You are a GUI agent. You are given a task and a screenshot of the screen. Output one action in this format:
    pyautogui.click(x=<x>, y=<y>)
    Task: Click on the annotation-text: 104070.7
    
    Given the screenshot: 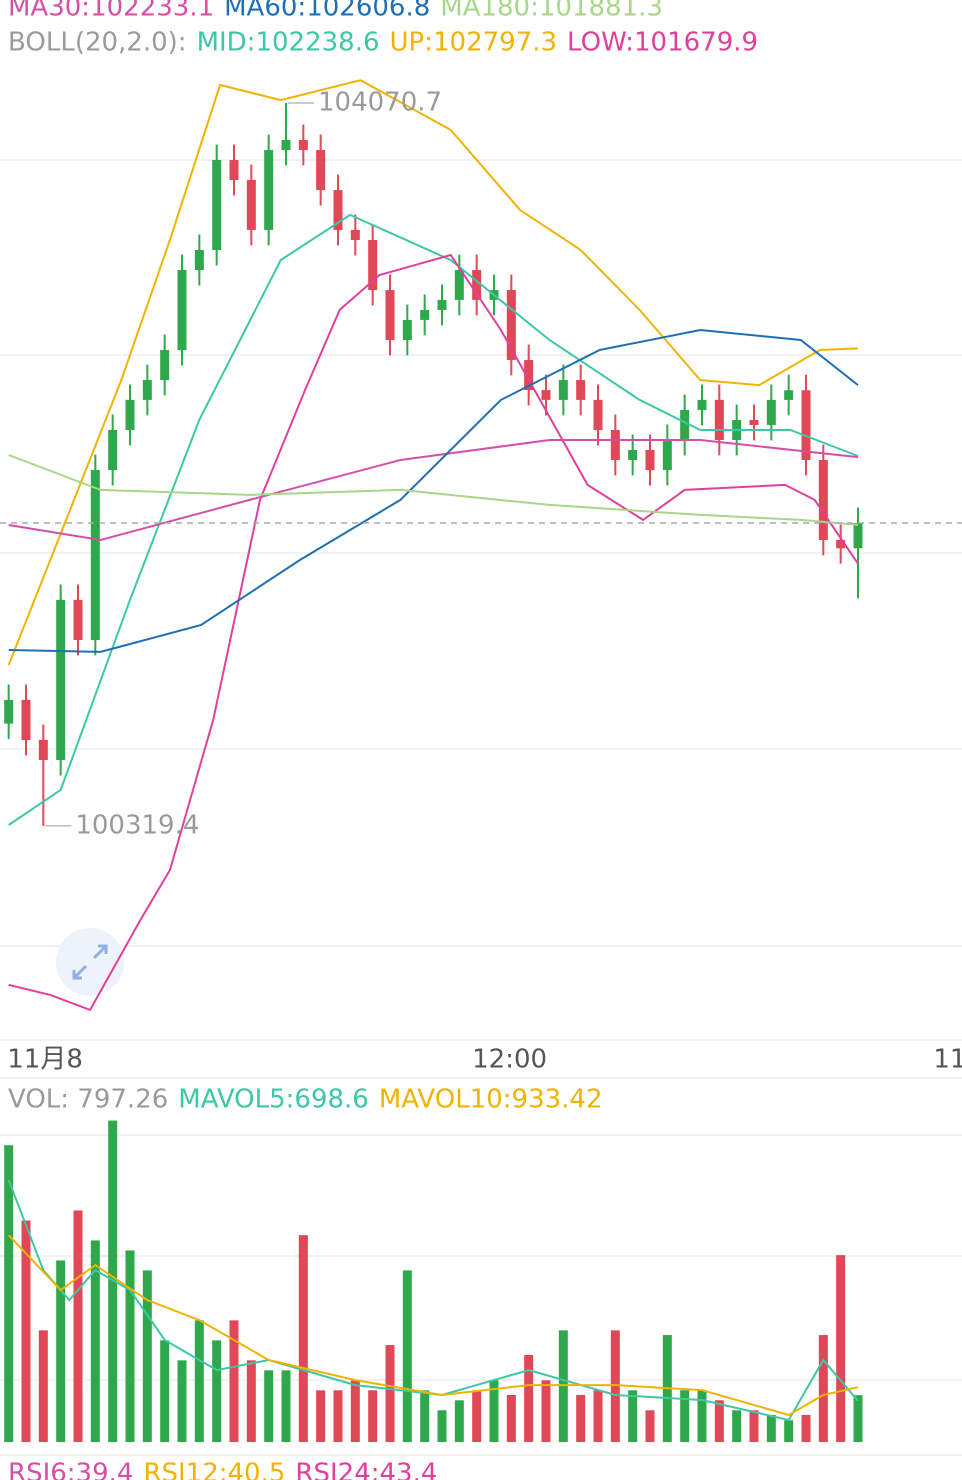 What is the action you would take?
    pyautogui.click(x=380, y=103)
    